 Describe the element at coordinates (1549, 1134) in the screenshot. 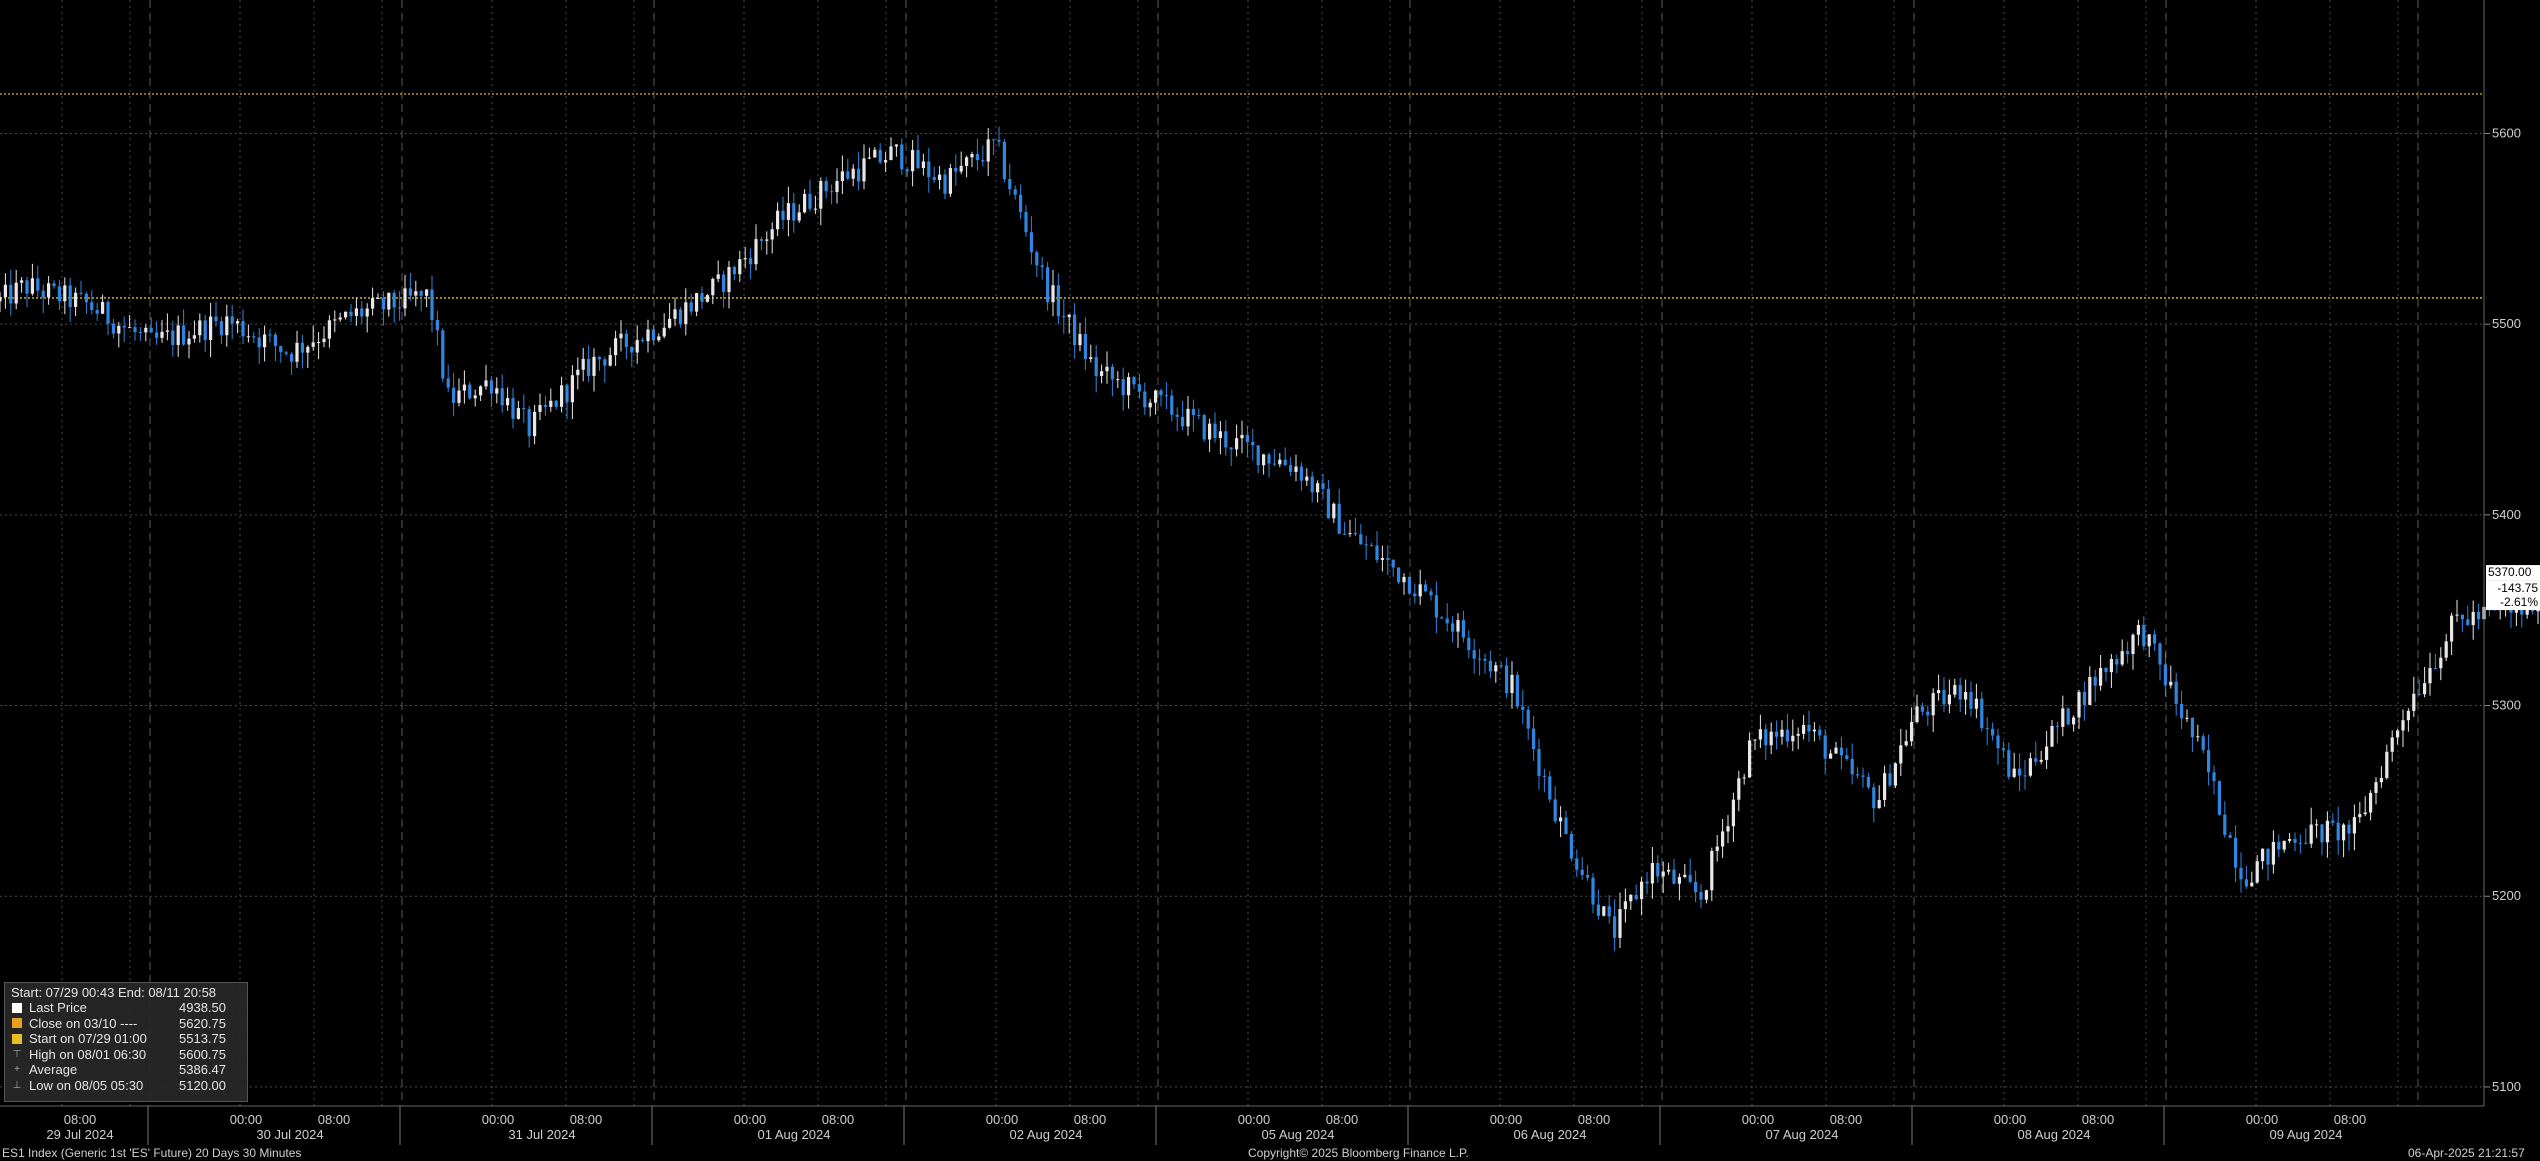

I see `x-date-label: 06 Aug 2024` at that location.